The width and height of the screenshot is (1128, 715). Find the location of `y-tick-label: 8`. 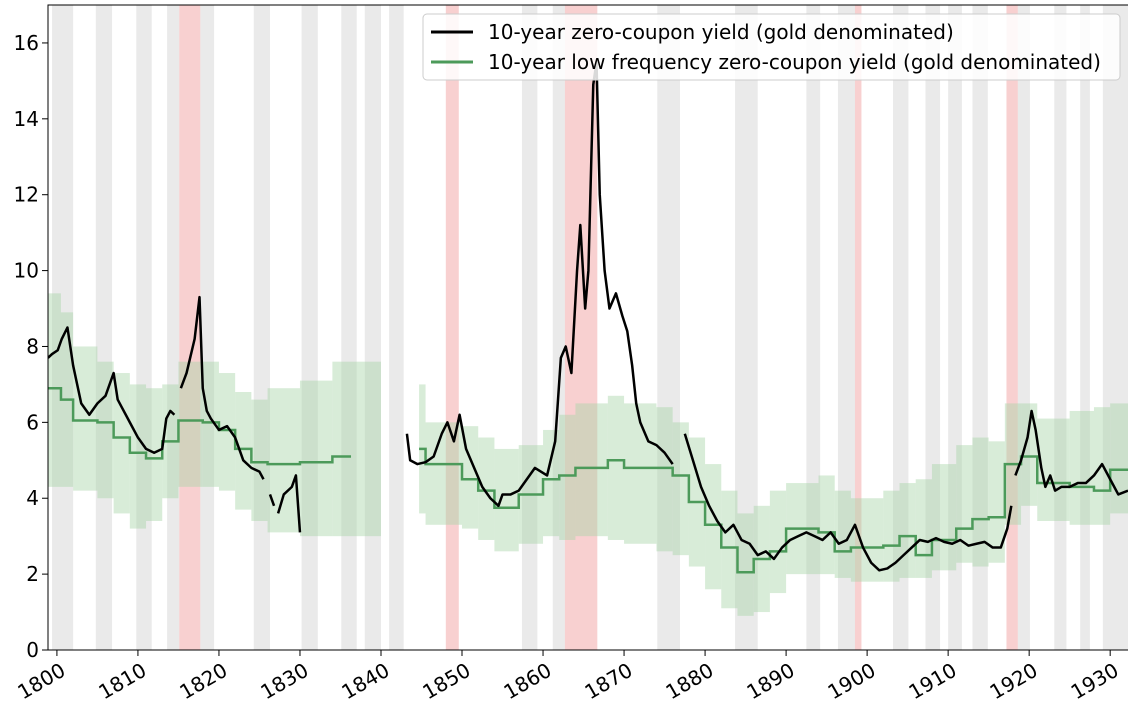

y-tick-label: 8 is located at coordinates (32, 346).